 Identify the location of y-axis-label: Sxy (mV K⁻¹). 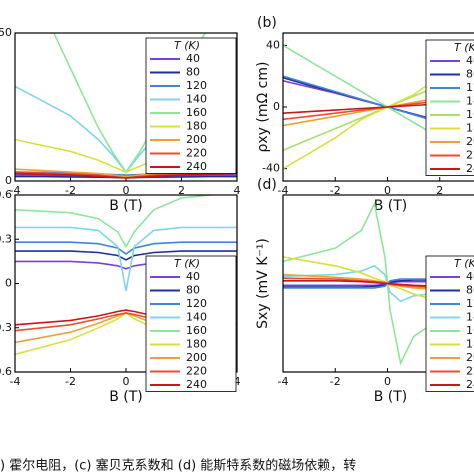
(263, 283).